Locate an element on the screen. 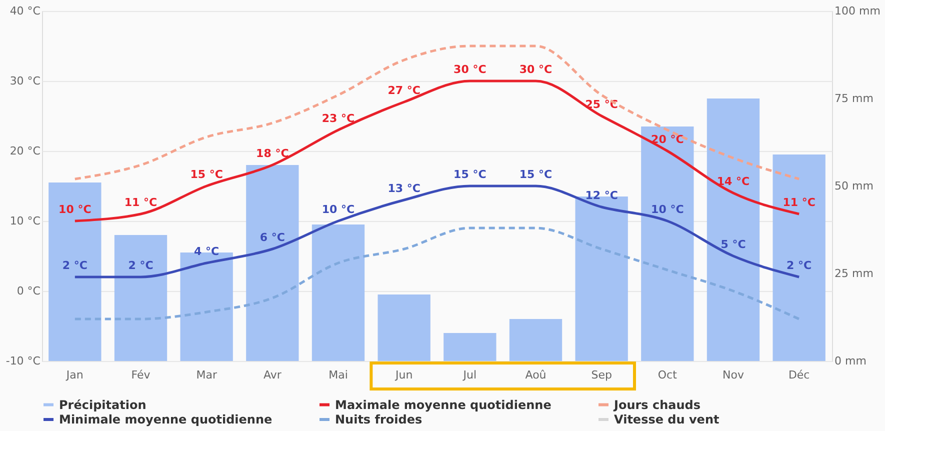  data-label: 27 °C is located at coordinates (404, 90).